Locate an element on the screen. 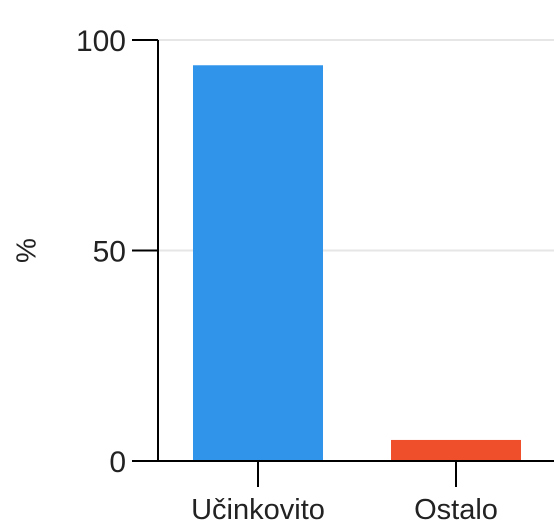 This screenshot has width=554, height=522. x-tick-label: Ostalo is located at coordinates (456, 508).